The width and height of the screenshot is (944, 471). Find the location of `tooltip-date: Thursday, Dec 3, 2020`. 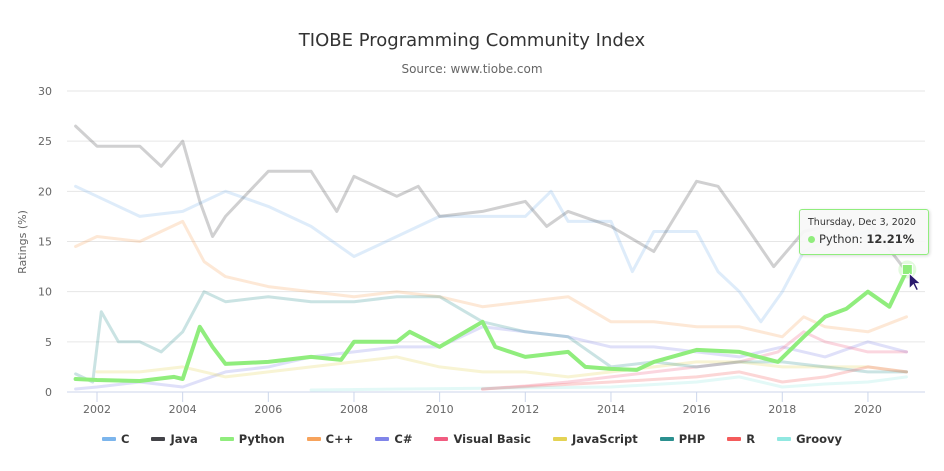

tooltip-date: Thursday, Dec 3, 2020 is located at coordinates (862, 222).